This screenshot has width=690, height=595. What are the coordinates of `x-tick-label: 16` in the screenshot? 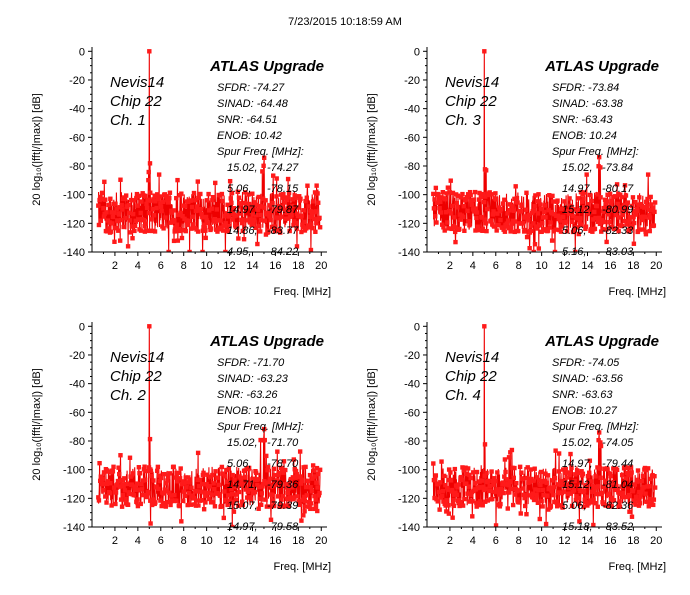 It's located at (275, 266).